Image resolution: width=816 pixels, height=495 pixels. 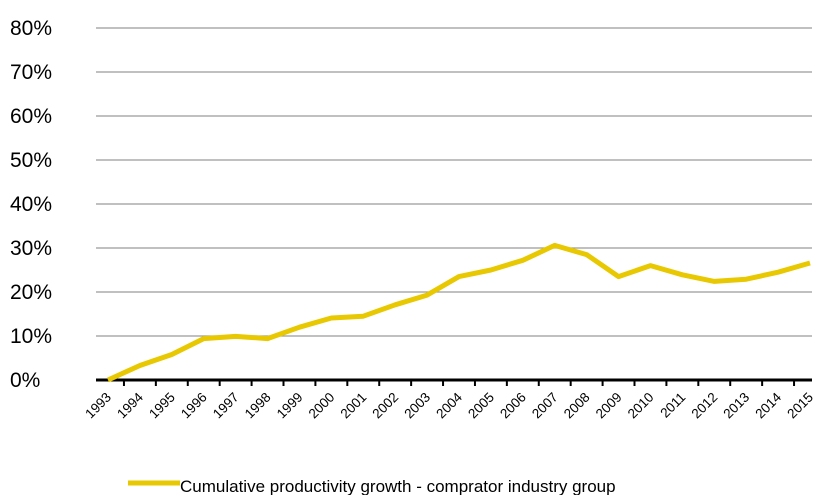 I want to click on x-tick-label: 2010, so click(x=641, y=406).